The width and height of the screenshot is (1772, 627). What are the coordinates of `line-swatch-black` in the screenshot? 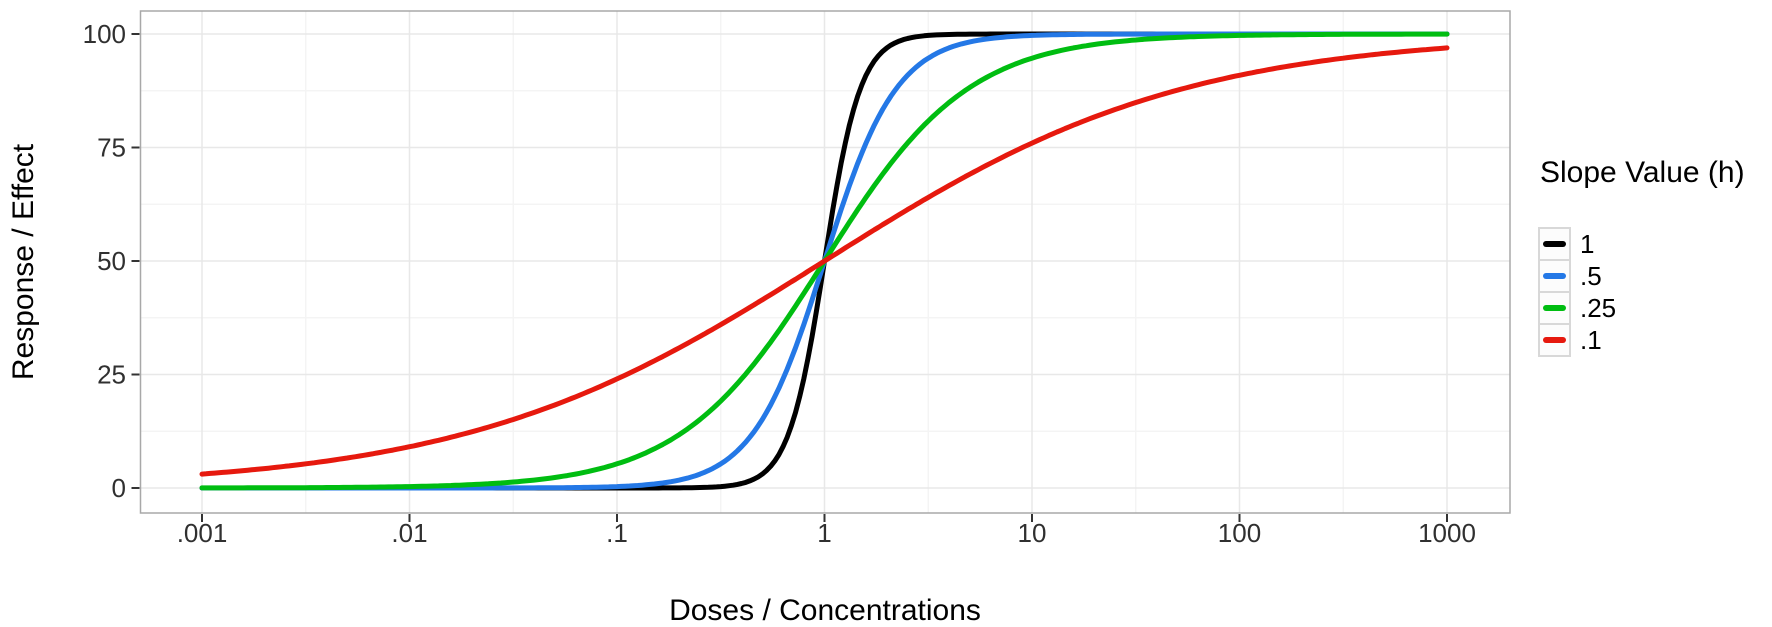 It's located at (1554, 244).